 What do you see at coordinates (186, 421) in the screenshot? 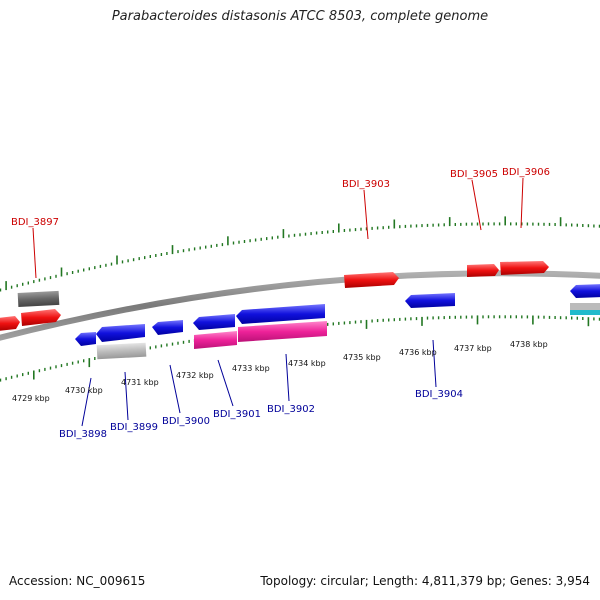
I see `gene-label-bdi3900: BDI_3900` at bounding box center [186, 421].